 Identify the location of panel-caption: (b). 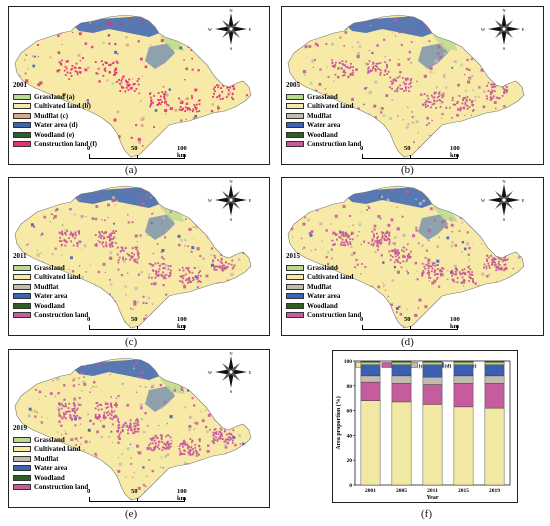
(407, 170).